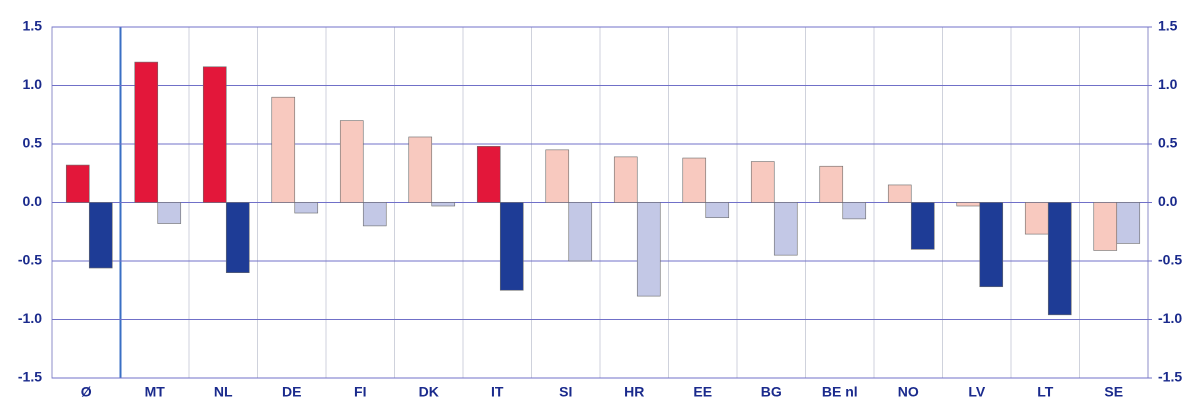  Describe the element at coordinates (565, 392) in the screenshot. I see `x-tick-label: SI` at that location.